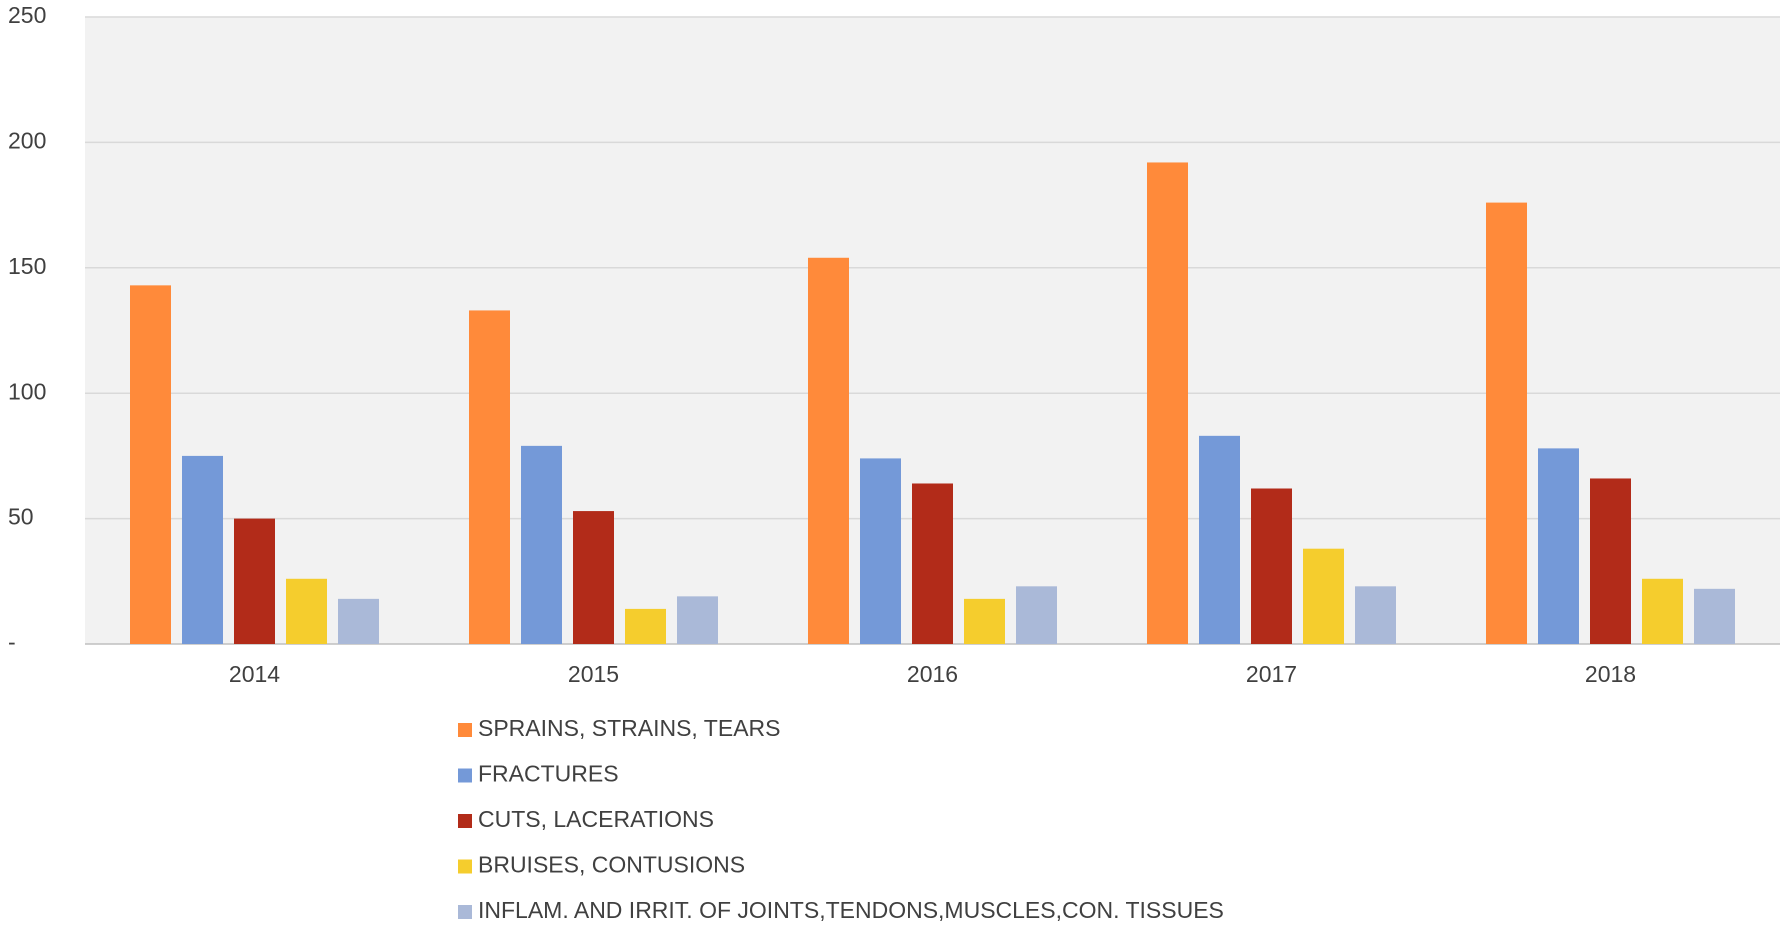 The image size is (1787, 926). I want to click on y-tick-label: 50, so click(21, 517).